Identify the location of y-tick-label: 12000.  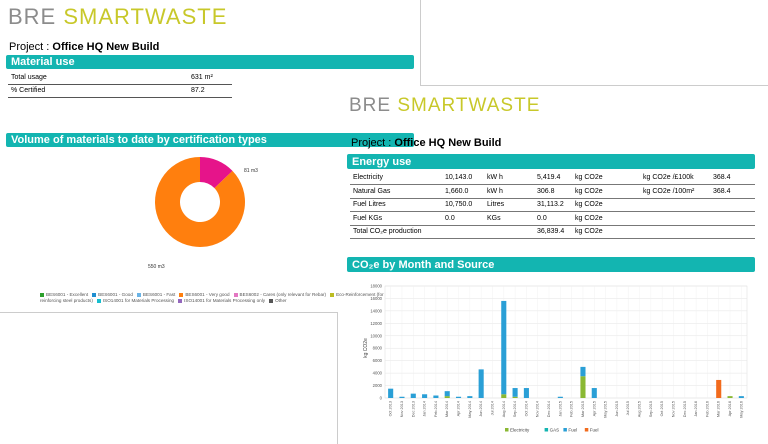
(376, 323).